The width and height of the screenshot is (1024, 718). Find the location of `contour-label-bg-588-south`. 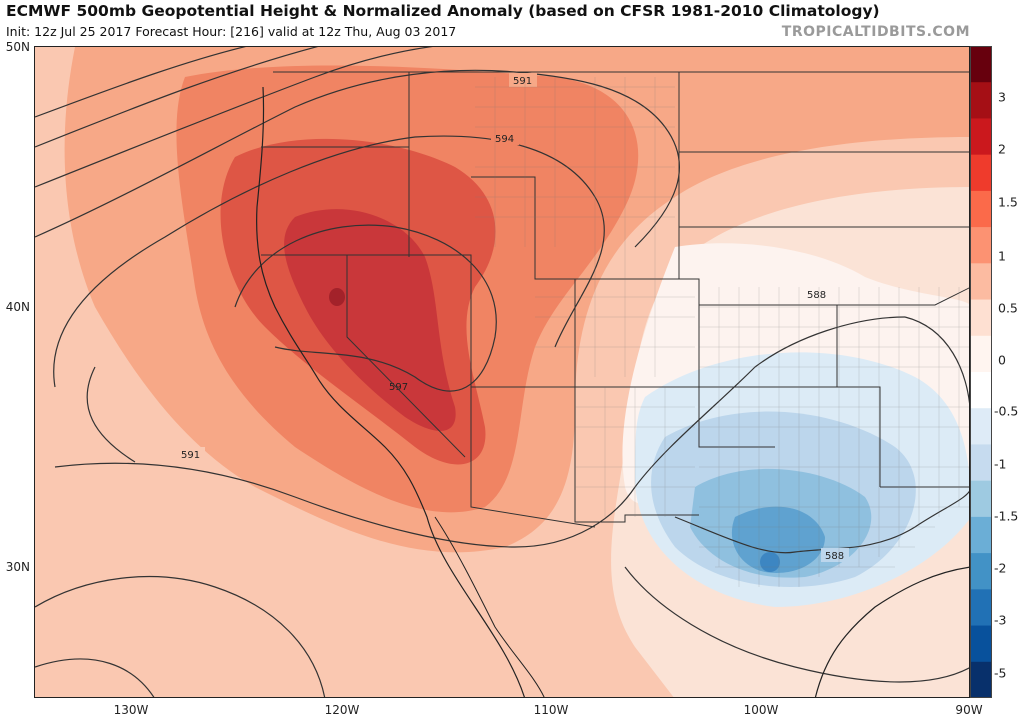

contour-label-bg-588-south is located at coordinates (835, 555).